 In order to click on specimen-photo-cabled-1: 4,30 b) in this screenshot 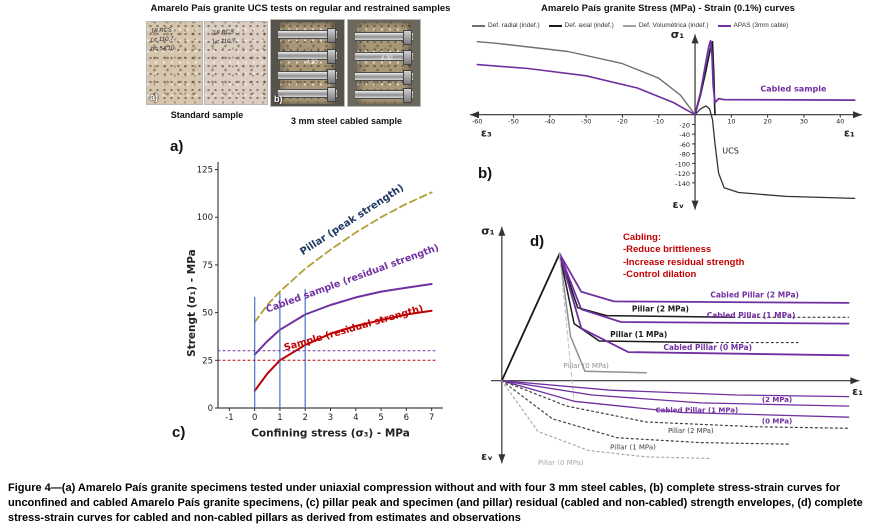, I will do `click(307, 63)`.